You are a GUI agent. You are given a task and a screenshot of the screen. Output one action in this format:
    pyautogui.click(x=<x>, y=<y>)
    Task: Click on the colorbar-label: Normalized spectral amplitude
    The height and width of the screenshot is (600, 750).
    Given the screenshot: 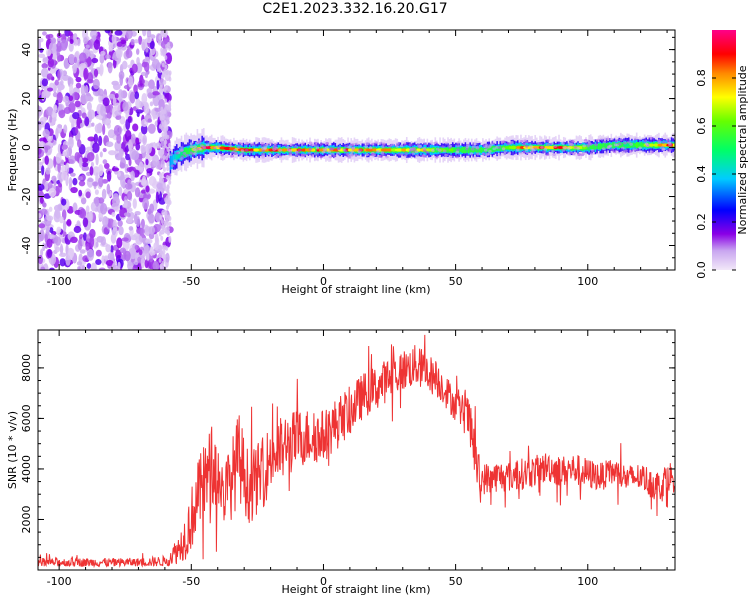 What is the action you would take?
    pyautogui.click(x=742, y=149)
    